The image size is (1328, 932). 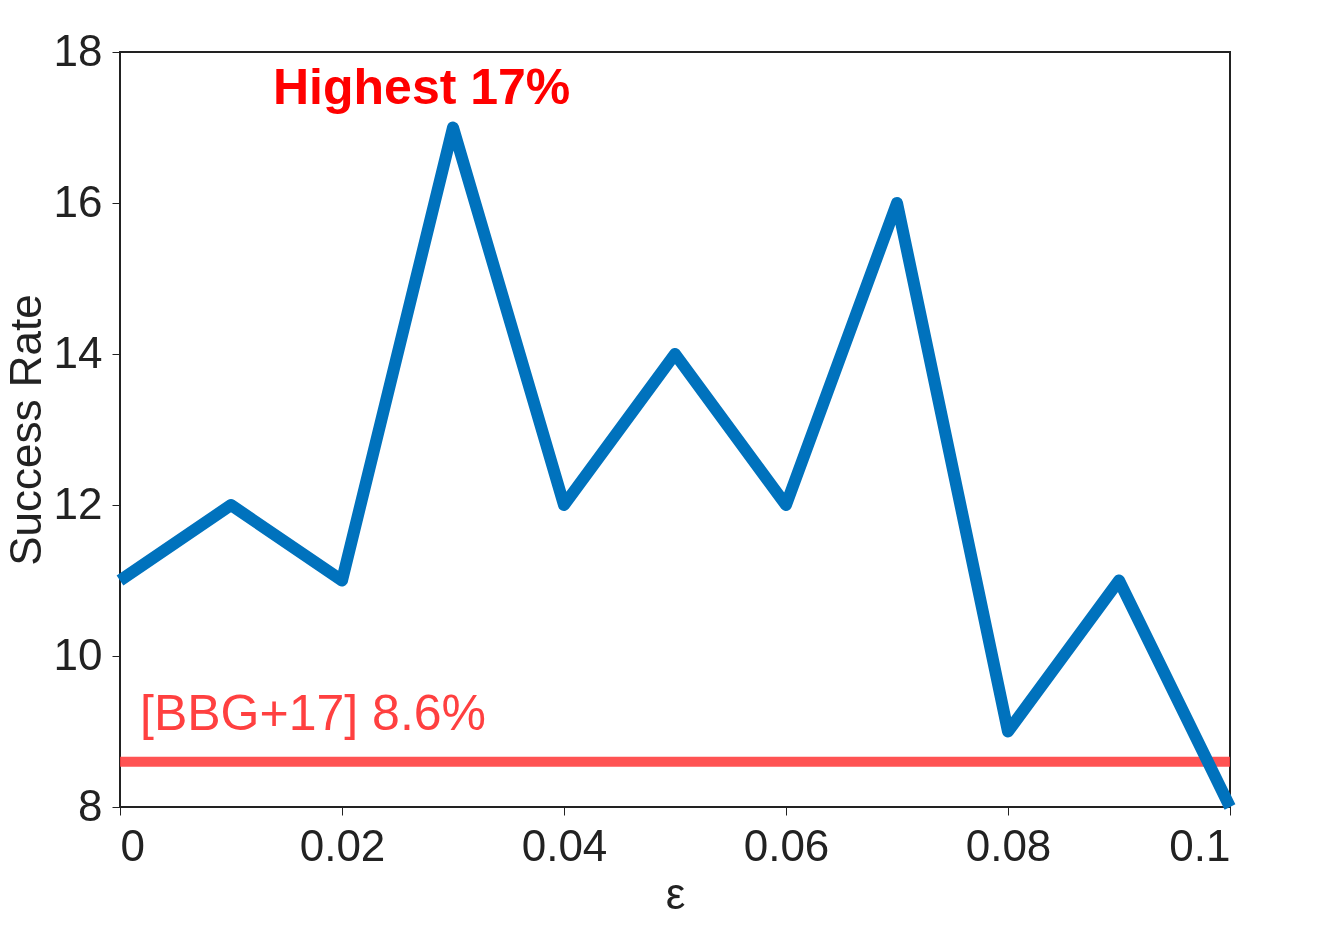 I want to click on x-tick-label: 0.08, so click(x=1008, y=845).